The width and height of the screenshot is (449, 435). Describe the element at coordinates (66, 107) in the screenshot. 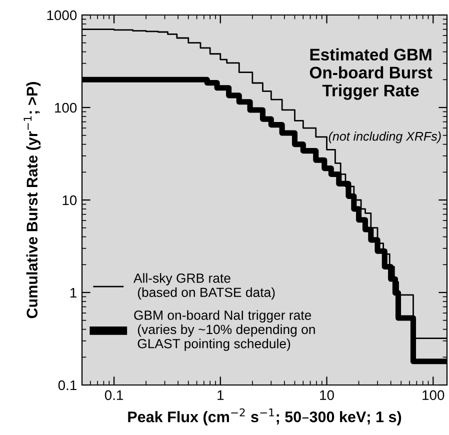

I see `y-tick-label: 100` at that location.